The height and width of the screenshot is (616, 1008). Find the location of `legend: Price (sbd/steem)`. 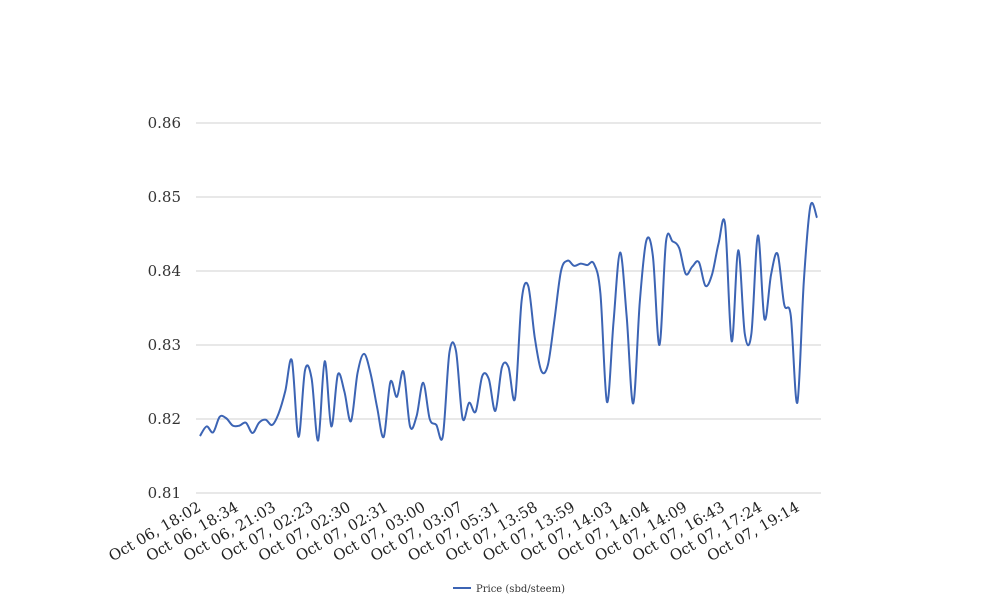

legend: Price (sbd/steem) is located at coordinates (509, 589).